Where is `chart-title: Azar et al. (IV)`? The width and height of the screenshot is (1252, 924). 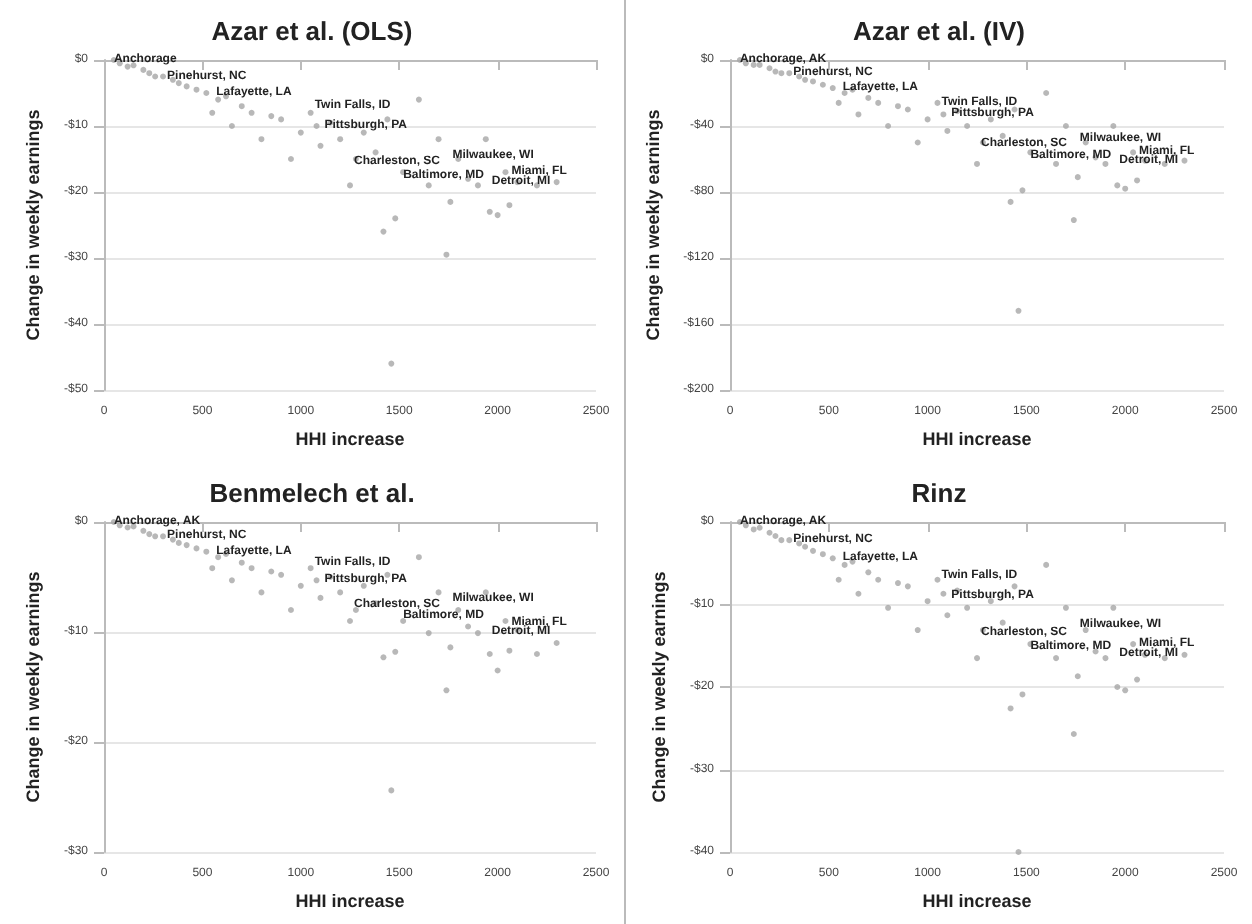 chart-title: Azar et al. (IV) is located at coordinates (939, 31).